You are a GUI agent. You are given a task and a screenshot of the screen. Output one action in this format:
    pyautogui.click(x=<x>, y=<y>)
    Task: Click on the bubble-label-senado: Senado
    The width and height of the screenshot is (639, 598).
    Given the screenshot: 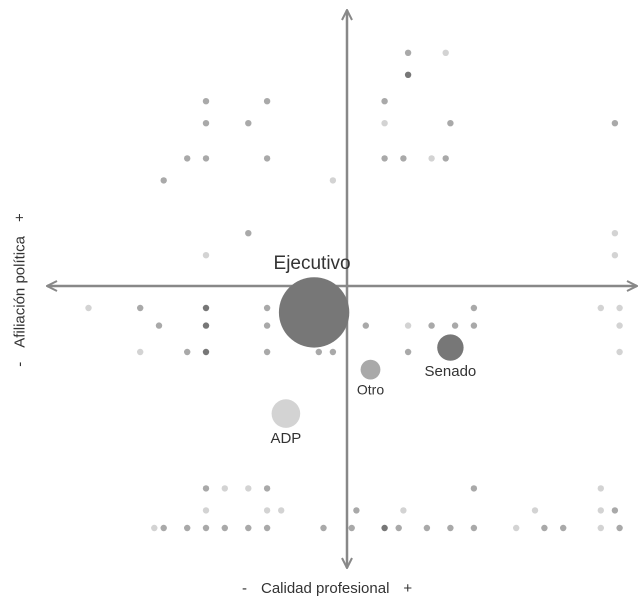 What is the action you would take?
    pyautogui.click(x=451, y=371)
    